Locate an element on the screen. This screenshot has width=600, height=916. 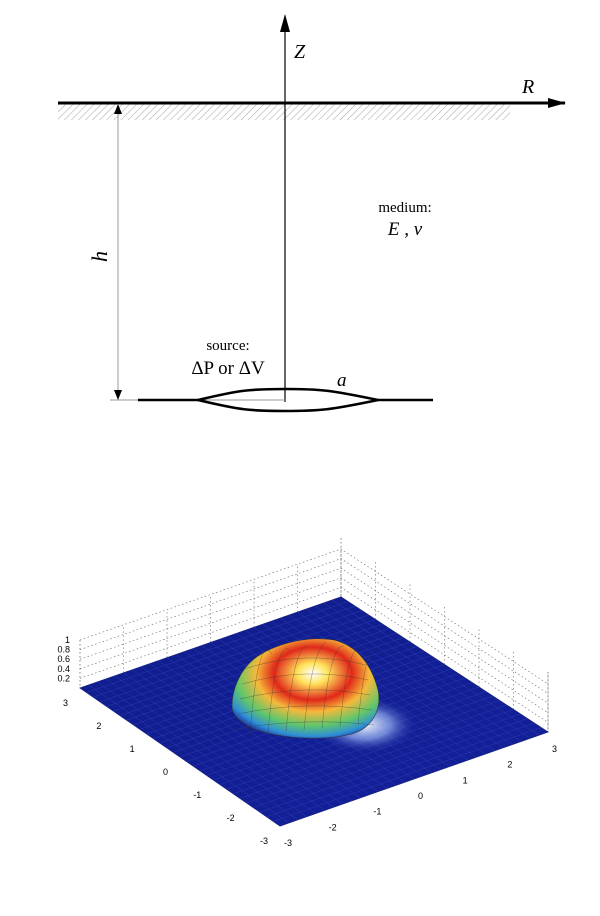
z-axis-label: Z is located at coordinates (300, 52).